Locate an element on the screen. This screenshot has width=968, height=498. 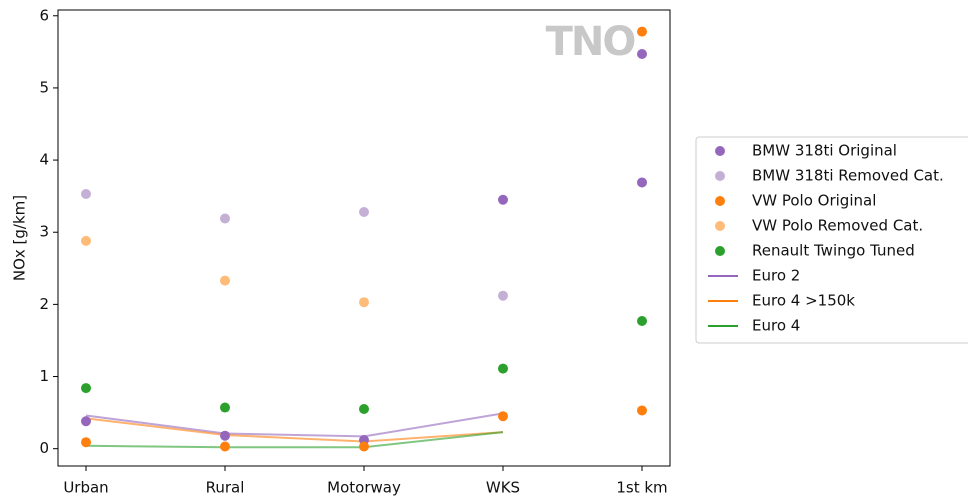
y-axis-label: NOx [g/km] is located at coordinates (20, 238).